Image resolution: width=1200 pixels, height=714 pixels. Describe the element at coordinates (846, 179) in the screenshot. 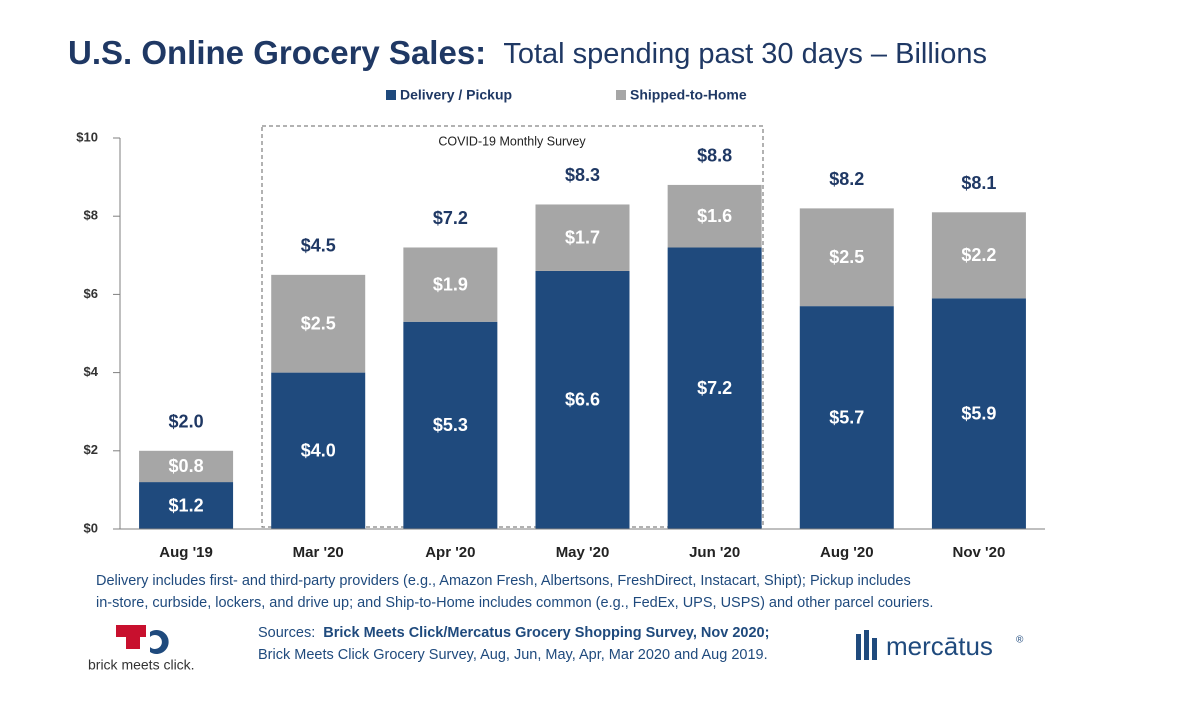

I see `total-label: $8.2` at that location.